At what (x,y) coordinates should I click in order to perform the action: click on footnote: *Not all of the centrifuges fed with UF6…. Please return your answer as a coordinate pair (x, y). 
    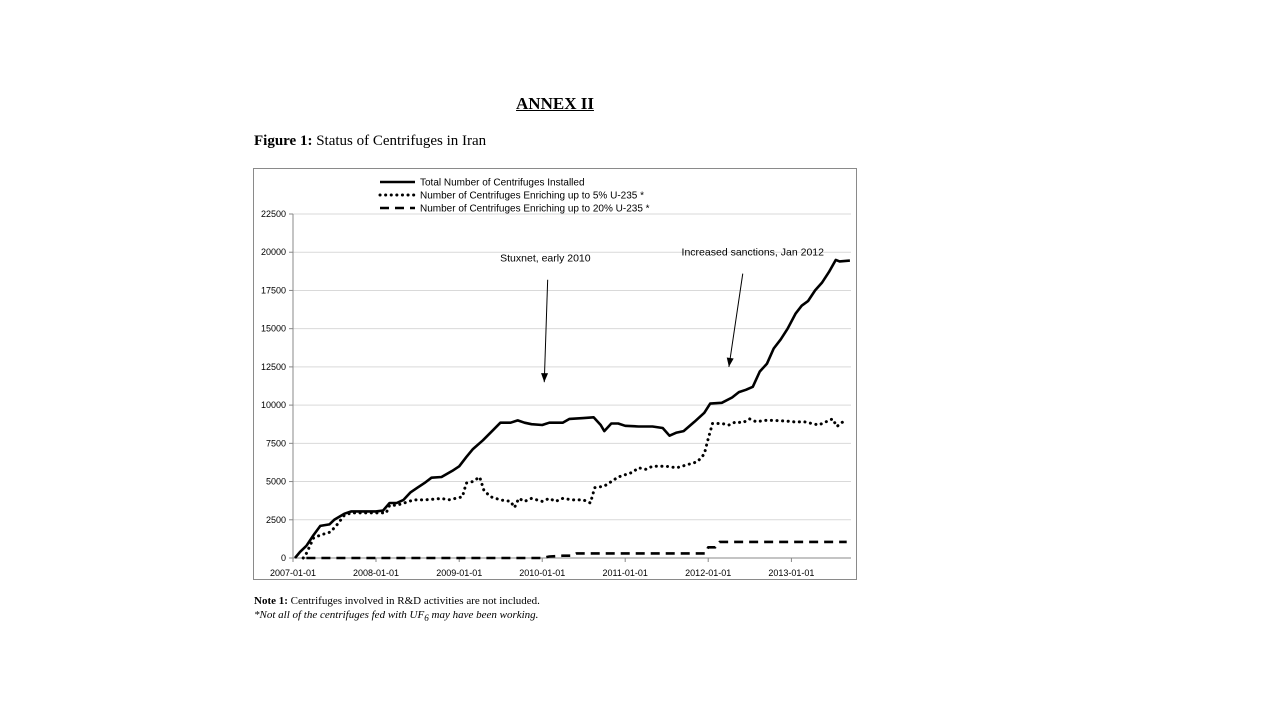
    Looking at the image, I should click on (397, 616).